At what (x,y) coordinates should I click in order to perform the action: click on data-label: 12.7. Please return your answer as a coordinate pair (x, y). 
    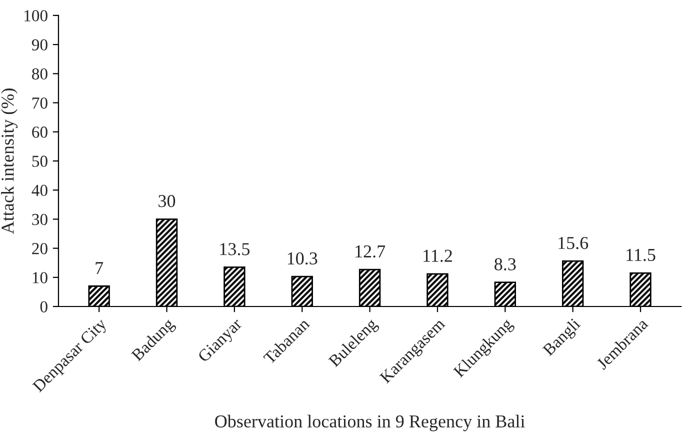
    Looking at the image, I should click on (371, 251).